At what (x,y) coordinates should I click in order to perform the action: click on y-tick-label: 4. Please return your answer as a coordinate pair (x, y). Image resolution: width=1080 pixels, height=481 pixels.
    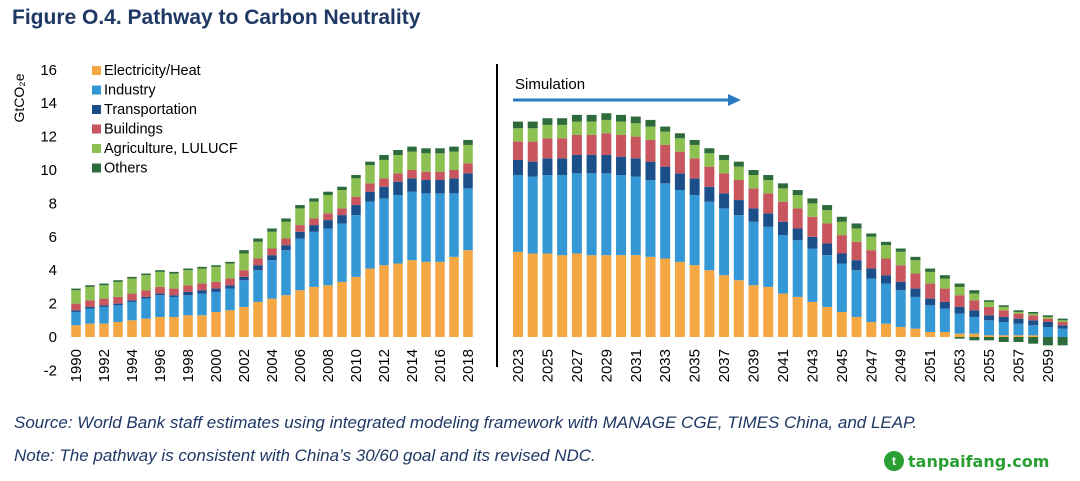
    Looking at the image, I should click on (53, 270).